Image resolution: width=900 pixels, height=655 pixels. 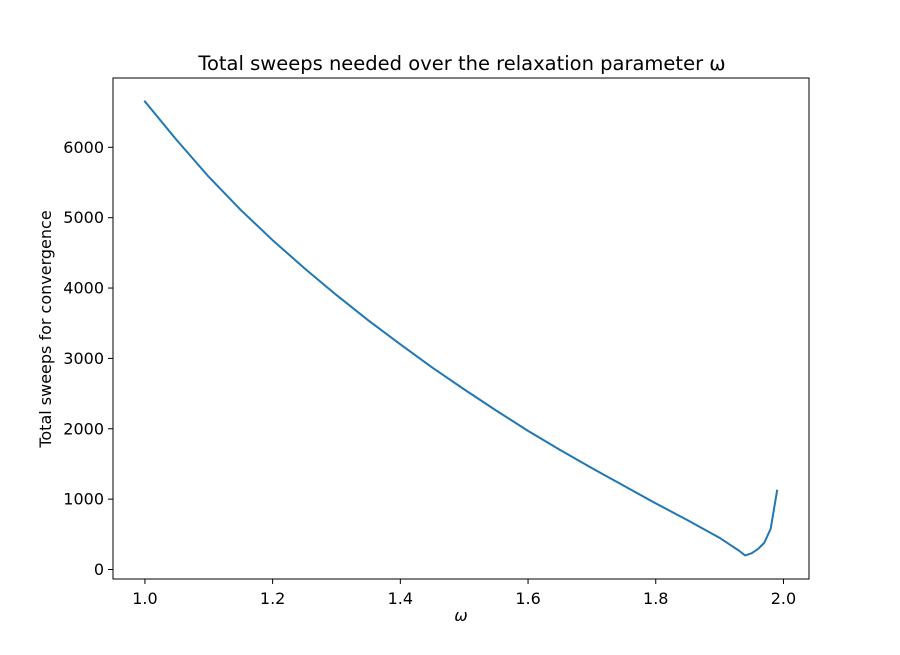 I want to click on x-tick-label: 1.8, so click(x=655, y=598).